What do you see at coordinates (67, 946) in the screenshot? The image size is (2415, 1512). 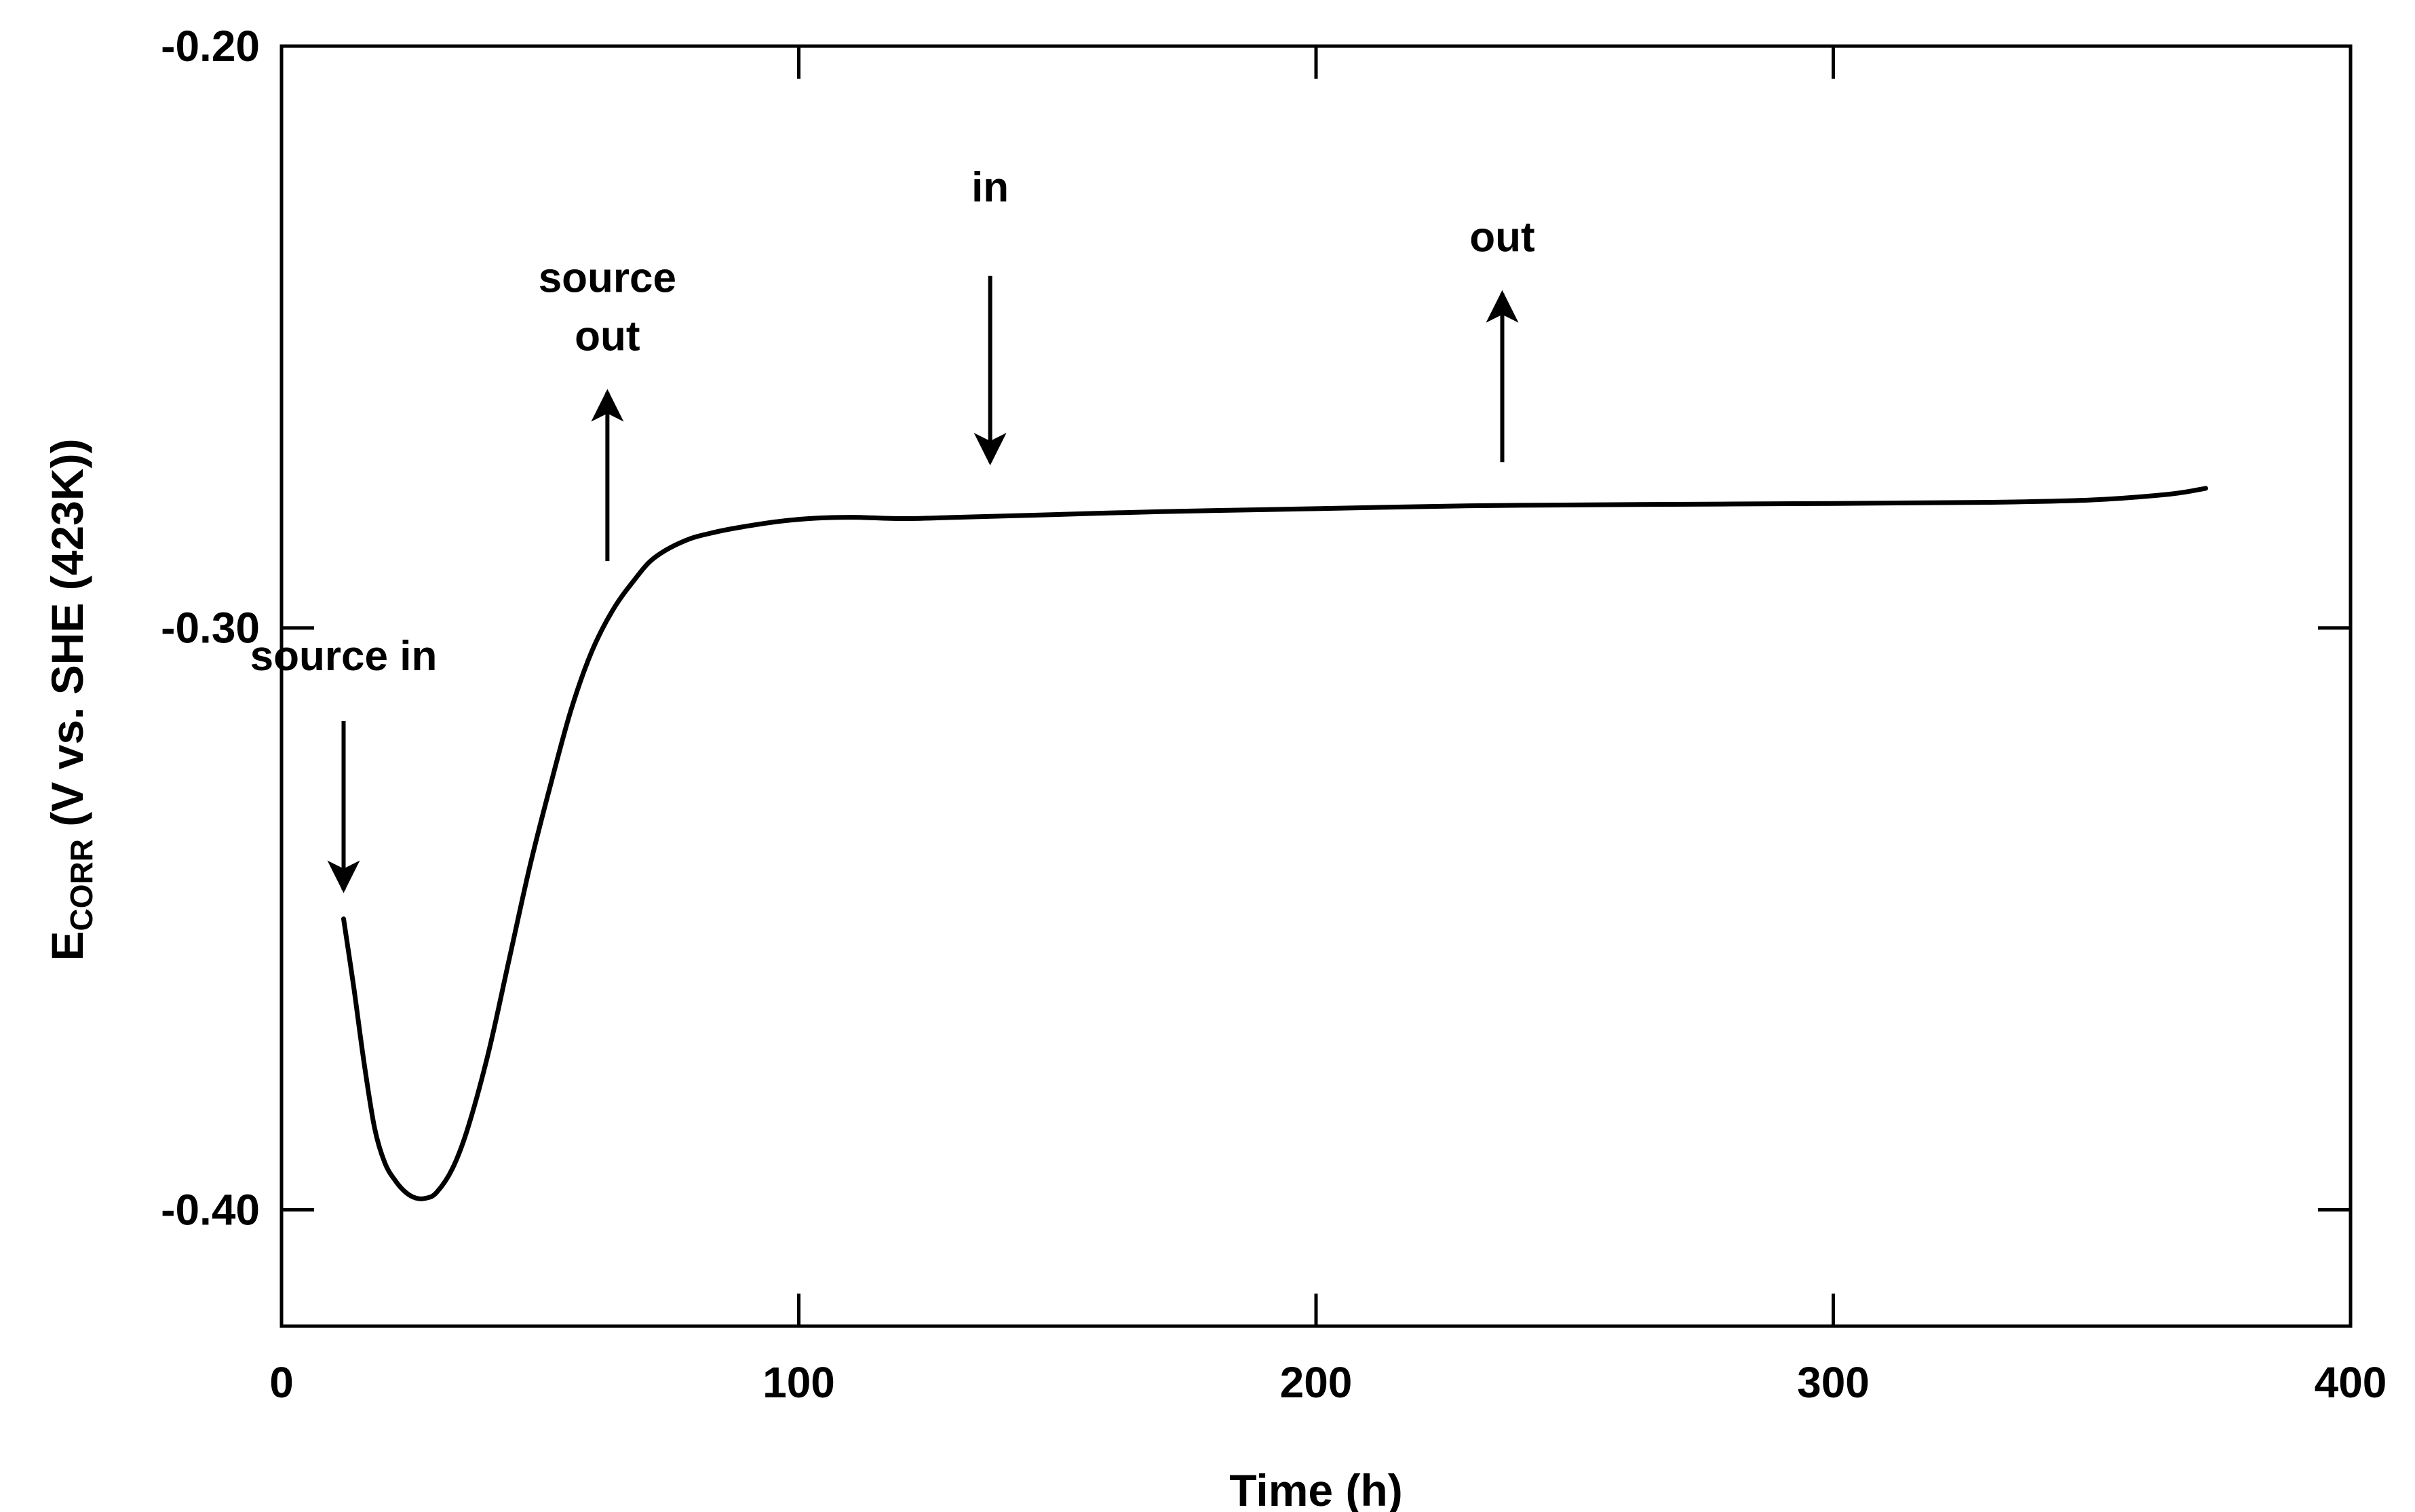 I see `y-axis-title-main: E` at bounding box center [67, 946].